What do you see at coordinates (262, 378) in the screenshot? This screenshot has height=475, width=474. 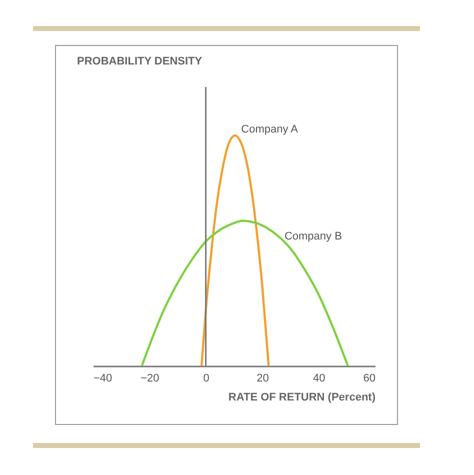 I see `x-tick-label: 20` at bounding box center [262, 378].